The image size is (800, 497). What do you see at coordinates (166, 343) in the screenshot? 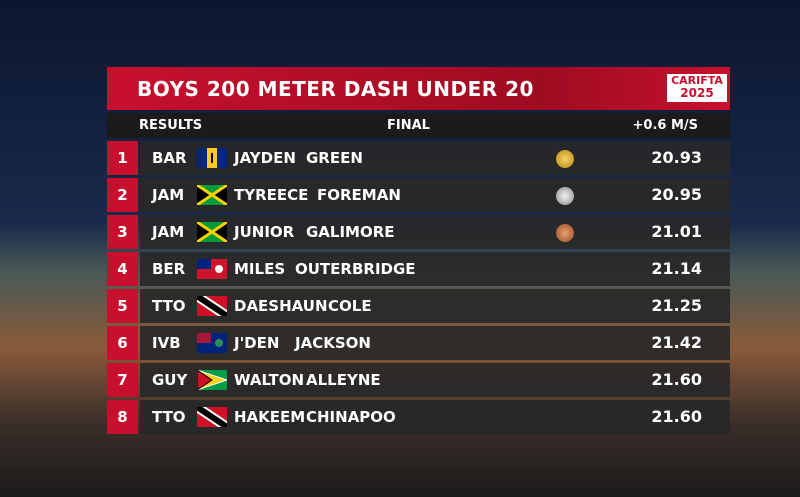
I see `country-code: IVB` at bounding box center [166, 343].